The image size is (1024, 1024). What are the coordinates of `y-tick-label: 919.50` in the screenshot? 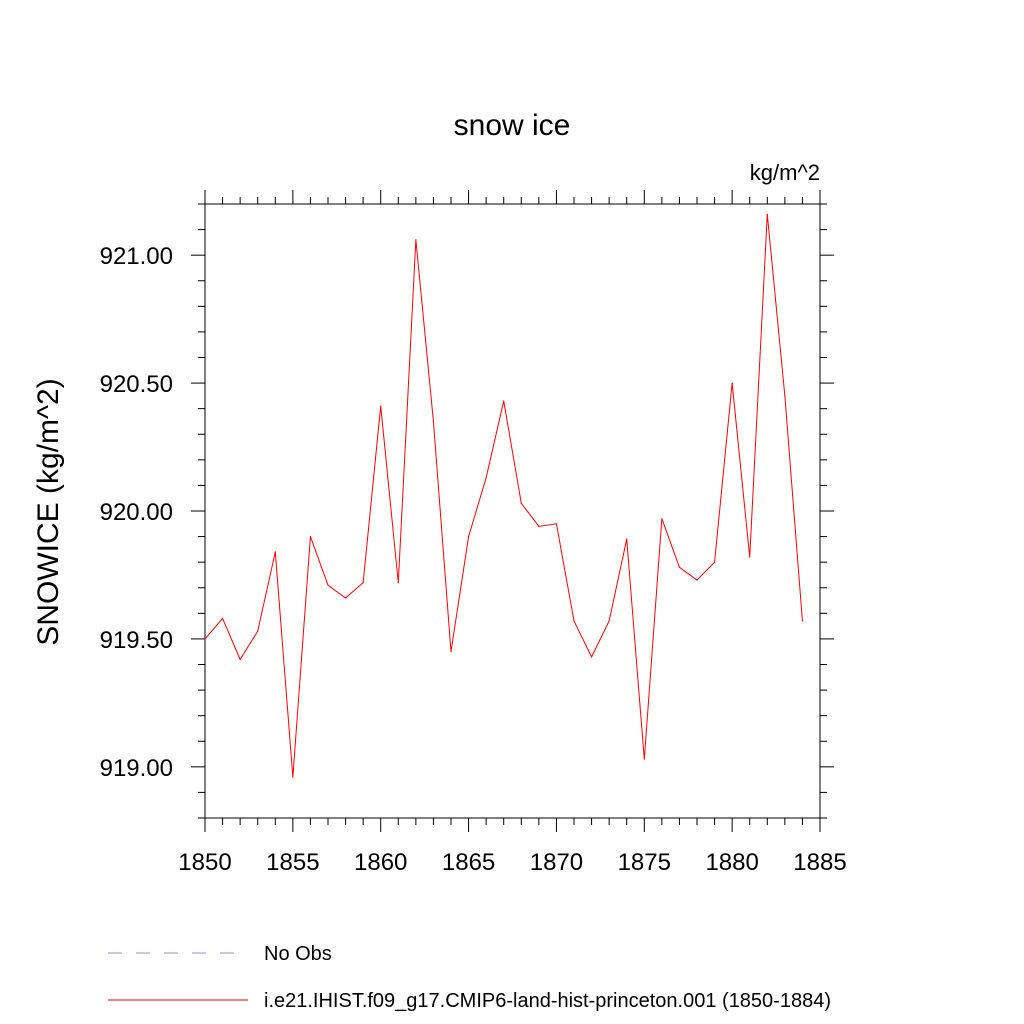 It's located at (136, 640).